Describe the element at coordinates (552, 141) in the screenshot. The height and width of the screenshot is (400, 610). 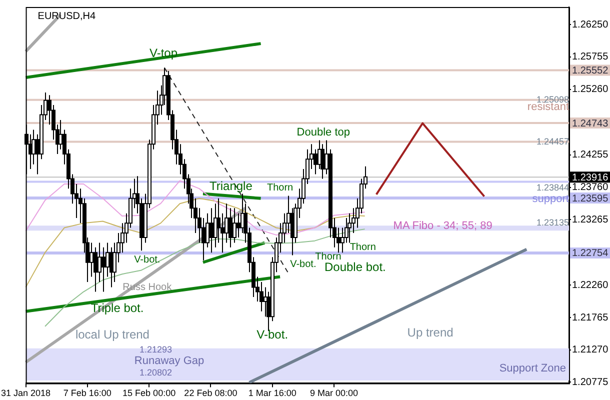
I see `annotation: 1.24457` at that location.